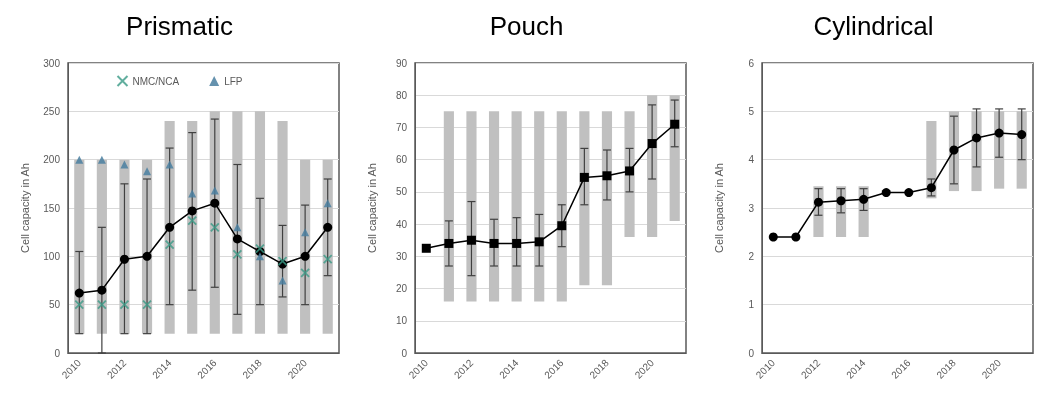 The image size is (1055, 419). I want to click on y-tick-label: 2, so click(751, 256).